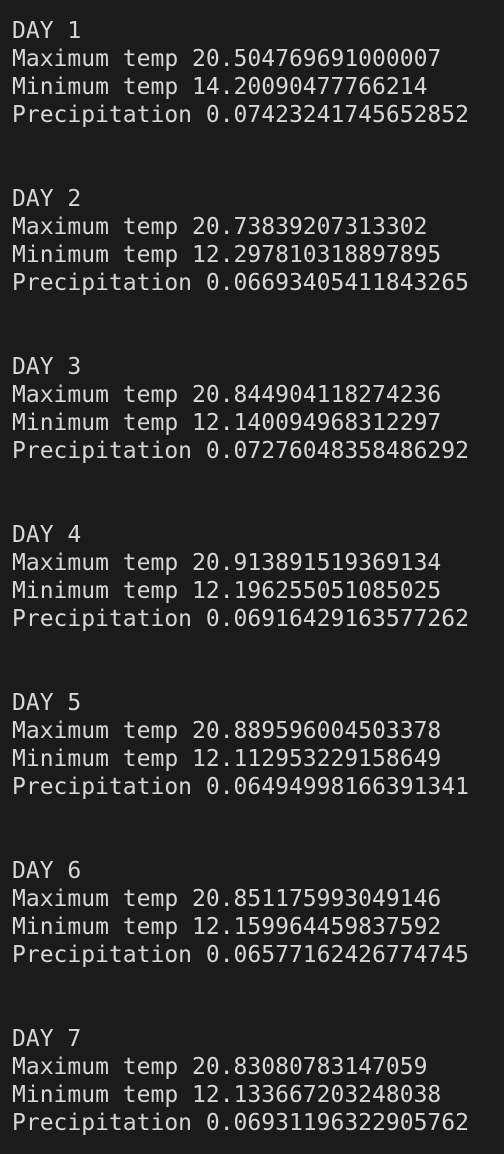 The image size is (504, 1154). What do you see at coordinates (240, 1123) in the screenshot?
I see `output-line: Precipitation 0.06931196322905762` at bounding box center [240, 1123].